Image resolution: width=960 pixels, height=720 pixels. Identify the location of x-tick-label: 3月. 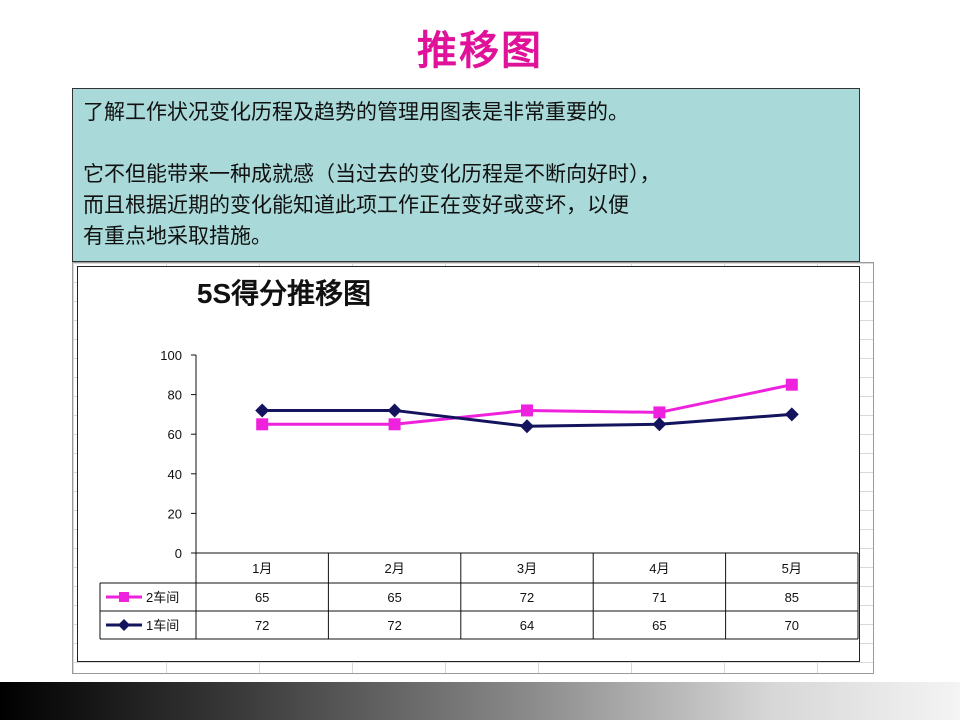
(527, 568).